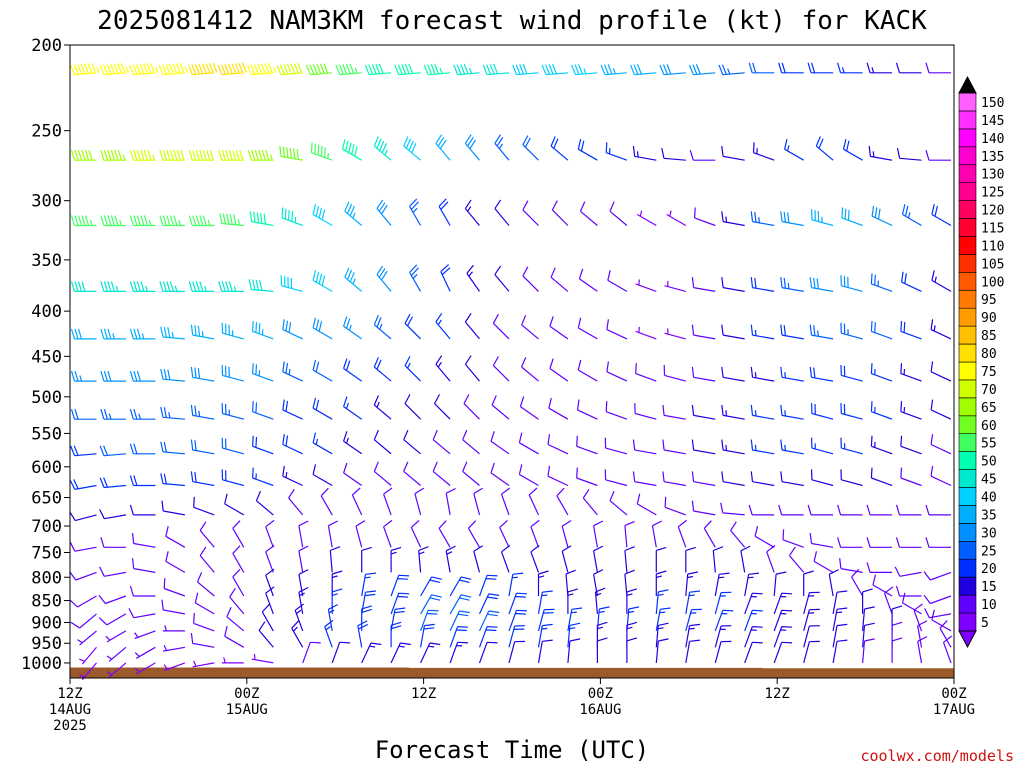 This screenshot has height=768, width=1024. Describe the element at coordinates (70, 726) in the screenshot. I see `x-tick-label: 2025` at that location.